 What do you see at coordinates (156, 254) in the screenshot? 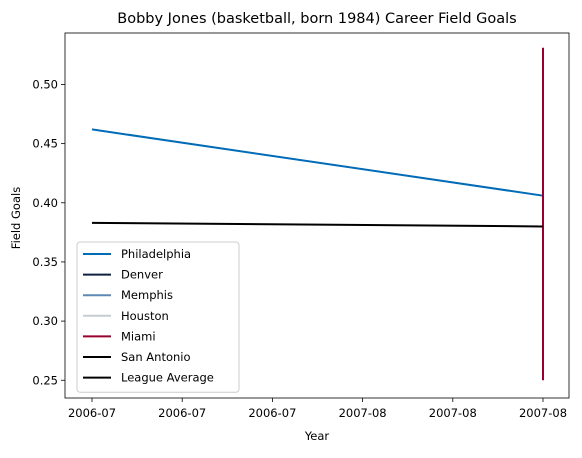
I see `legend-label-philadelphia: Philadelphia` at bounding box center [156, 254].